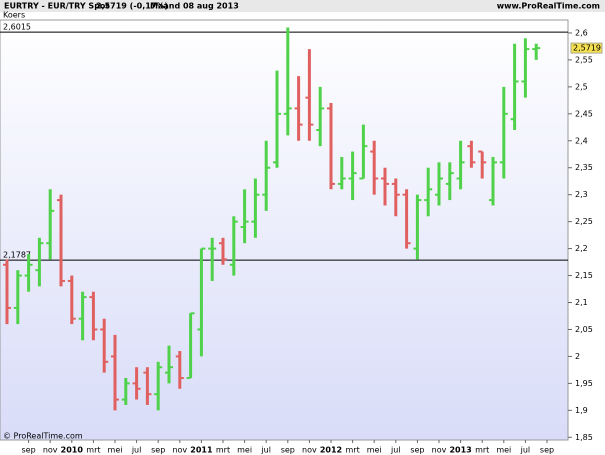  What do you see at coordinates (302, 6) in the screenshot?
I see `header-bar` at bounding box center [302, 6].